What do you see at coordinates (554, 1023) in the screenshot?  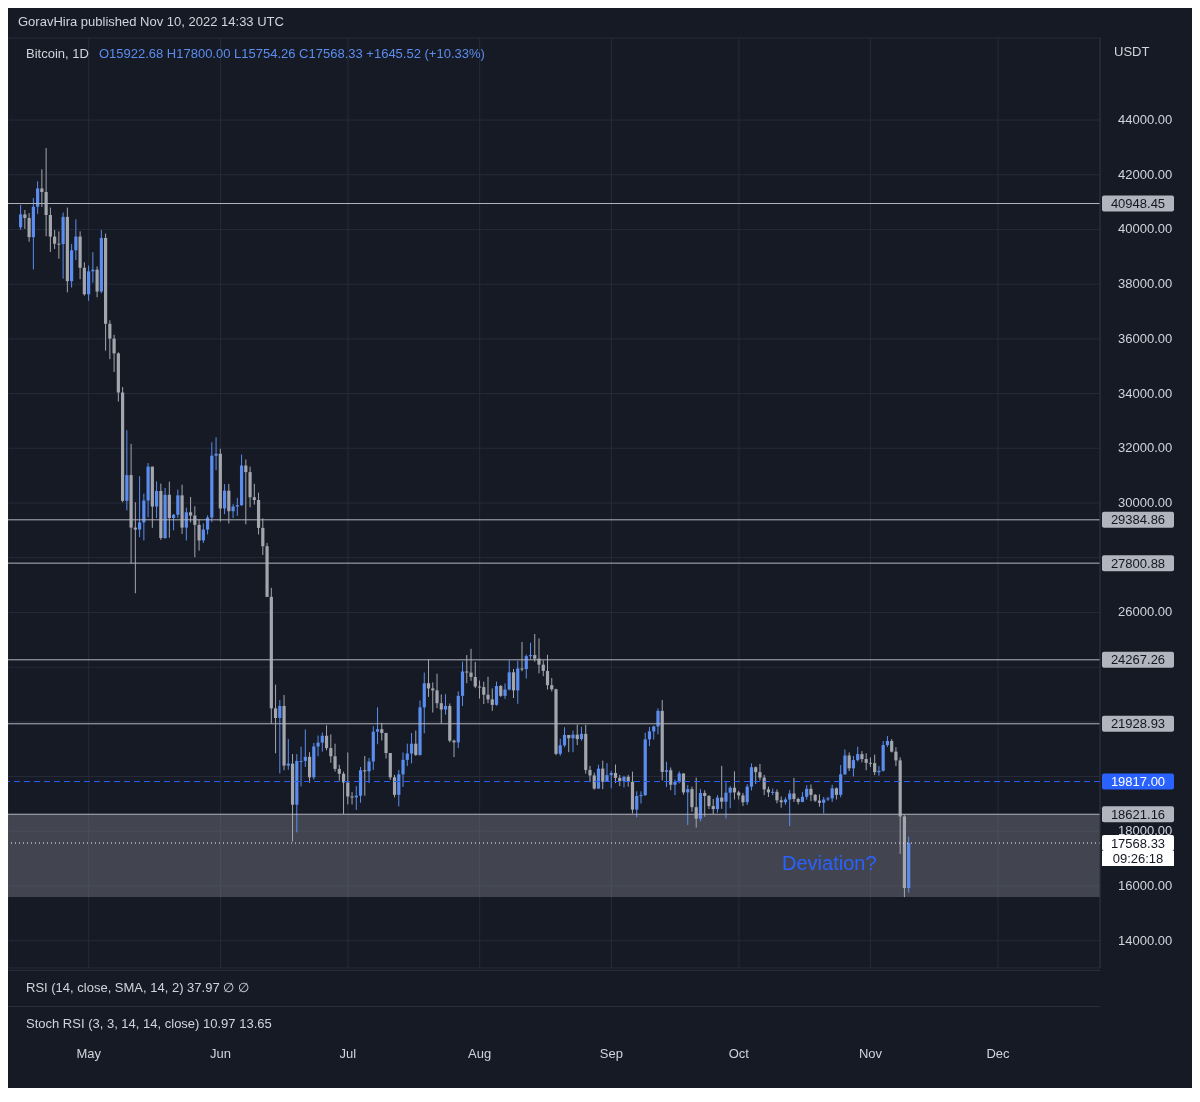 I see `text: Stoch RSI (3, 3, 14, 14, close) 10.97 13.65` at bounding box center [554, 1023].